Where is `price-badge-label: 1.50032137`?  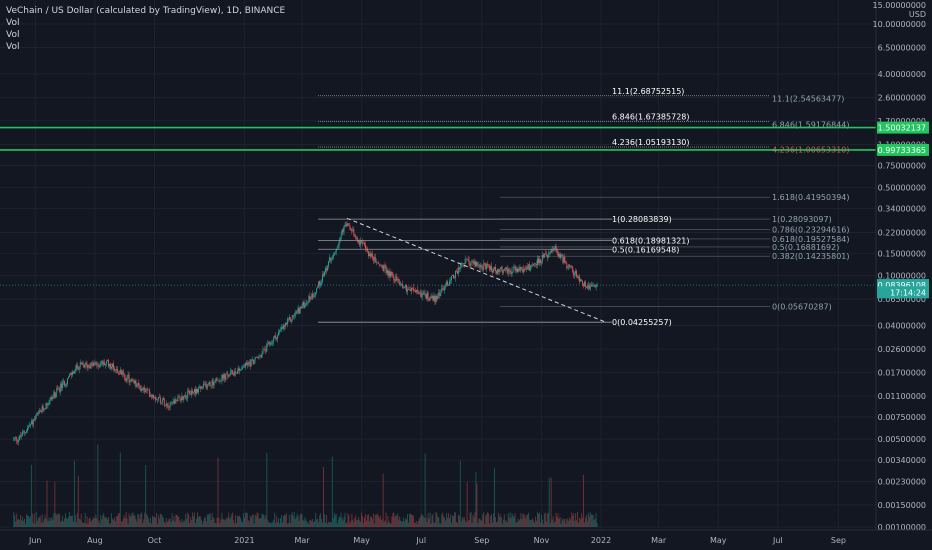
price-badge-label: 1.50032137 is located at coordinates (902, 128).